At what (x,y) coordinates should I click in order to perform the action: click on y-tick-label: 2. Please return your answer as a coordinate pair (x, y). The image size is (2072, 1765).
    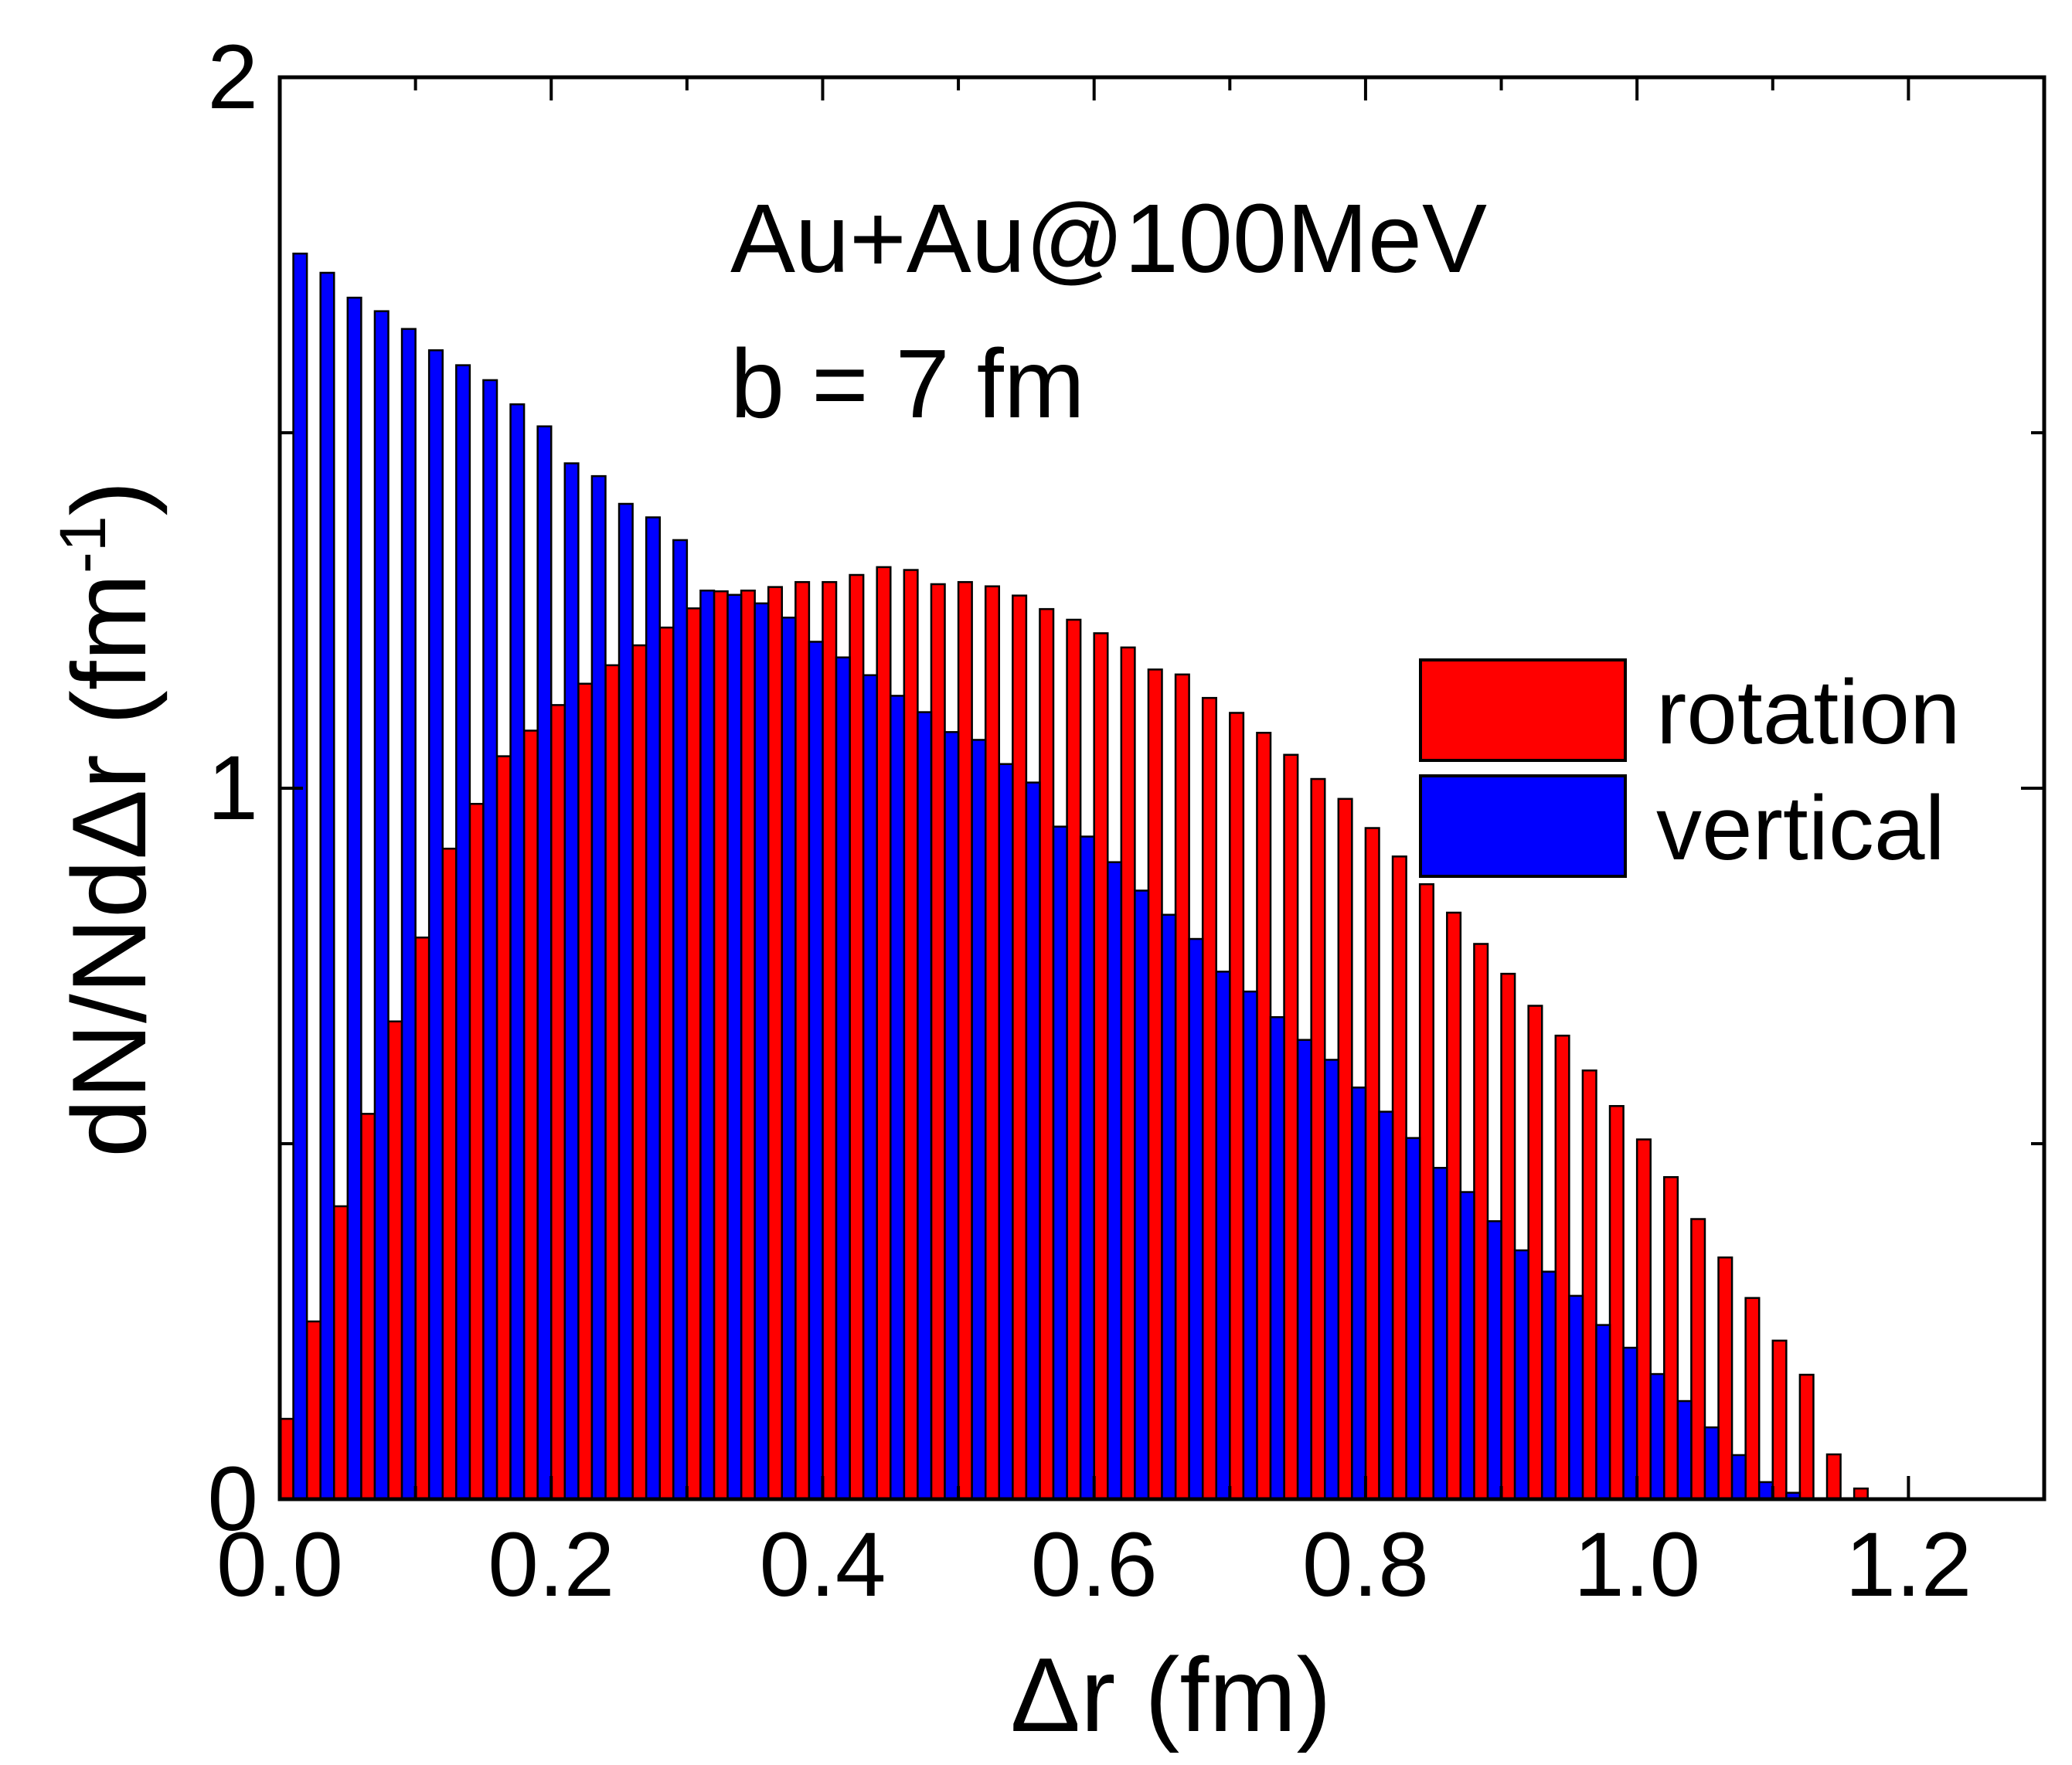
    Looking at the image, I should click on (232, 77).